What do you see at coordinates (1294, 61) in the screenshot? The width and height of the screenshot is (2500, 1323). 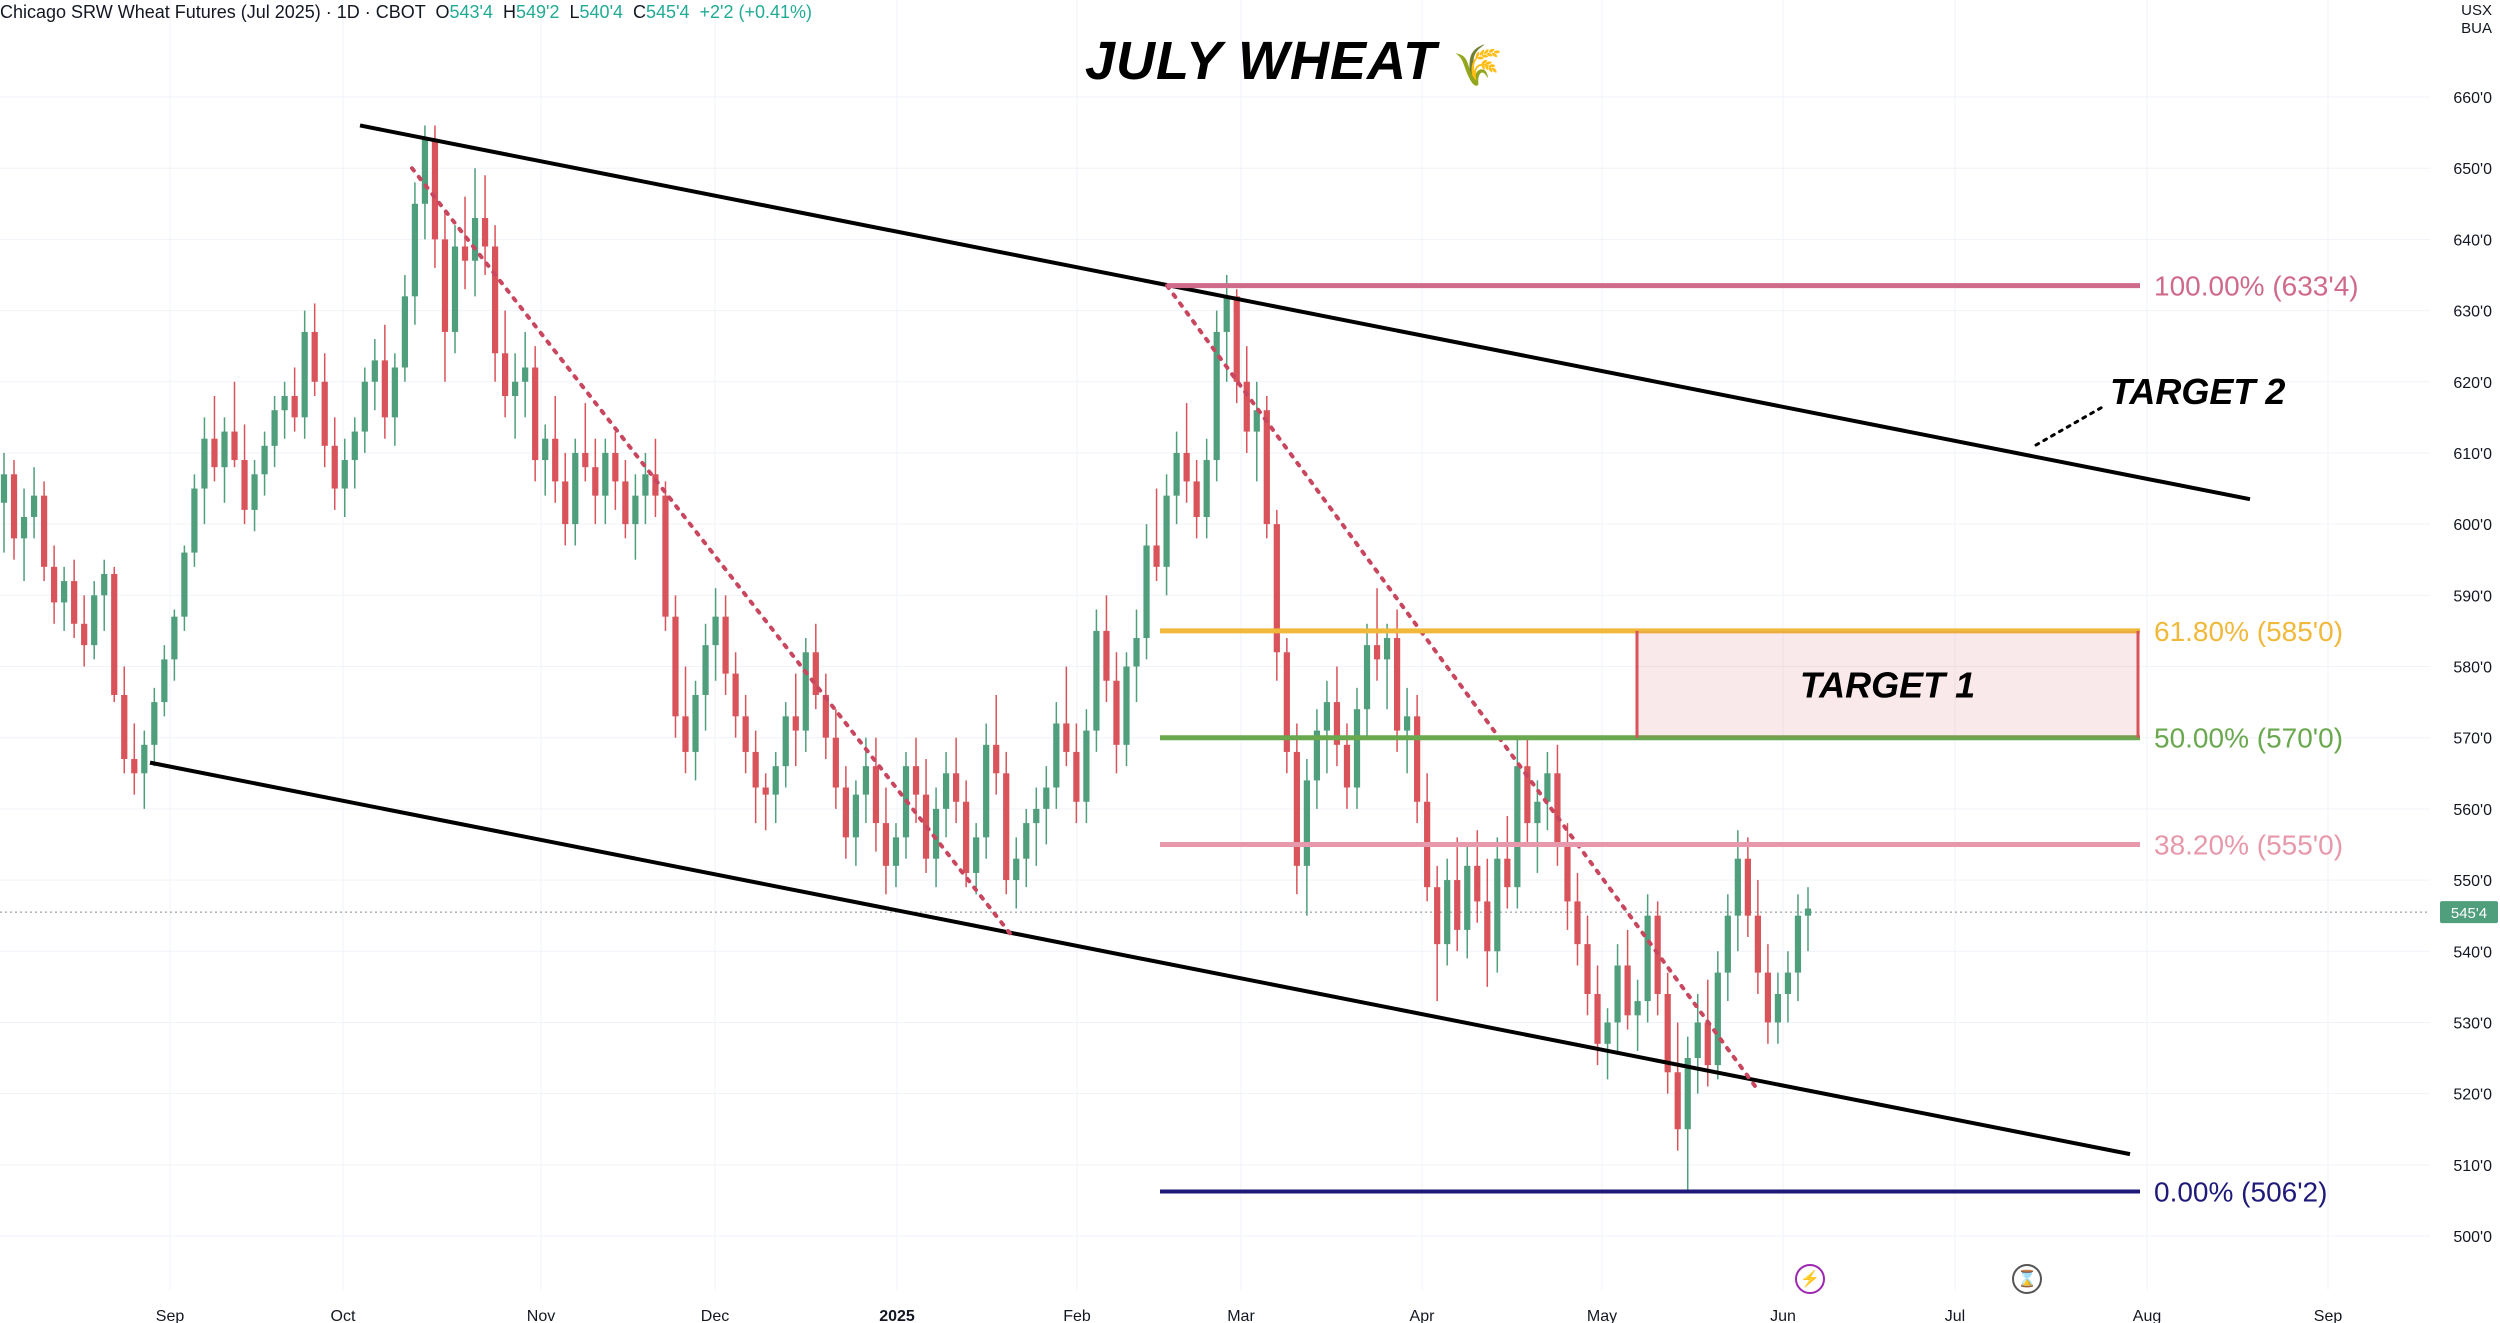 I see `chart-title: JULY WHEAT 🌾` at bounding box center [1294, 61].